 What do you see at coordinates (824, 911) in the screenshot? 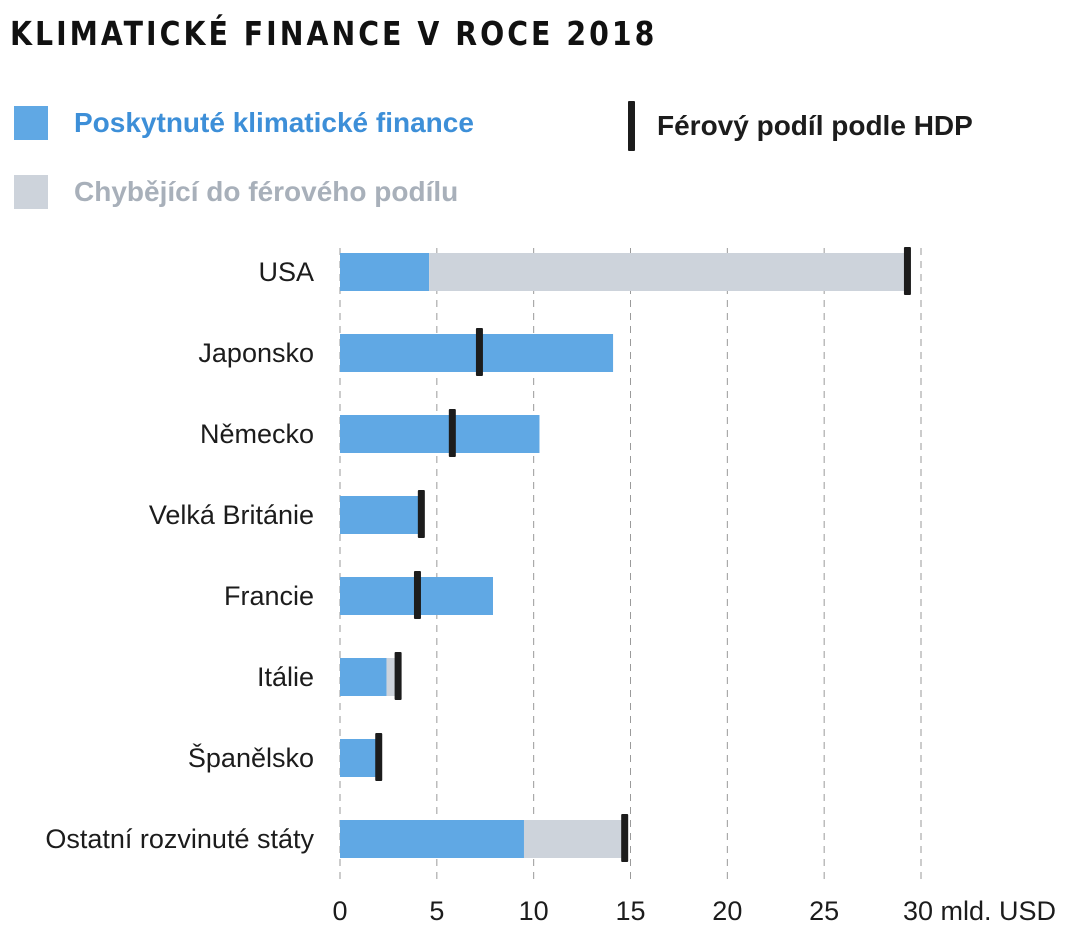
I see `x-tick-label-5: 25` at bounding box center [824, 911].